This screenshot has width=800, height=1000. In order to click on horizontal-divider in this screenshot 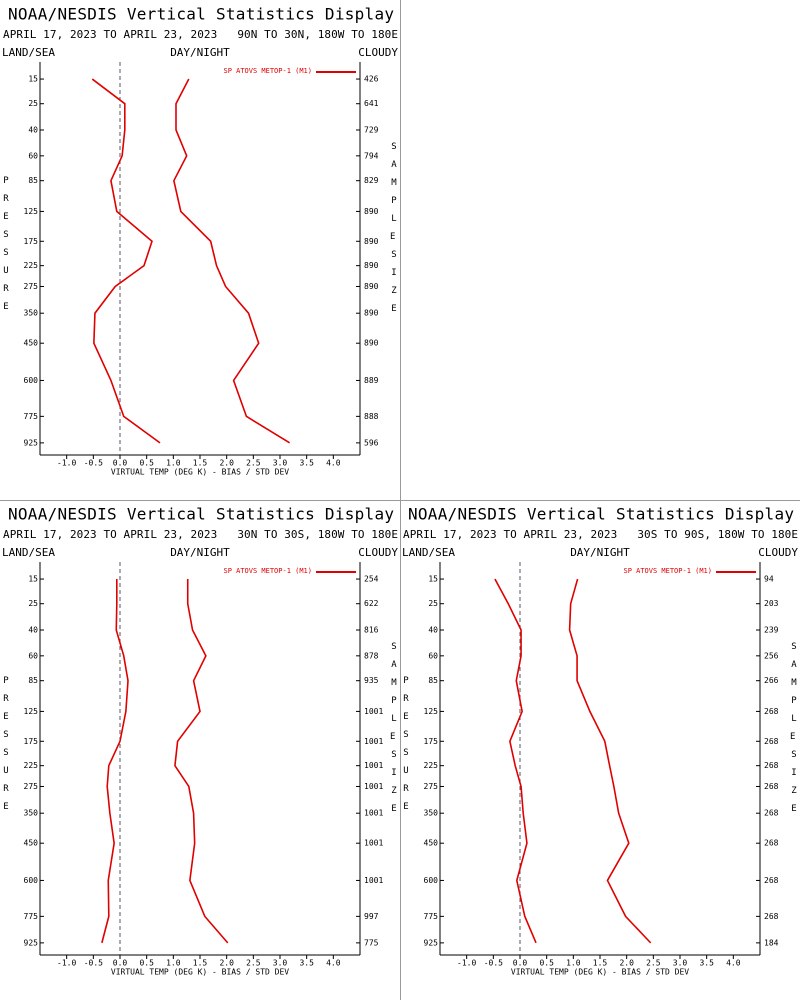, I will do `click(400, 500)`.